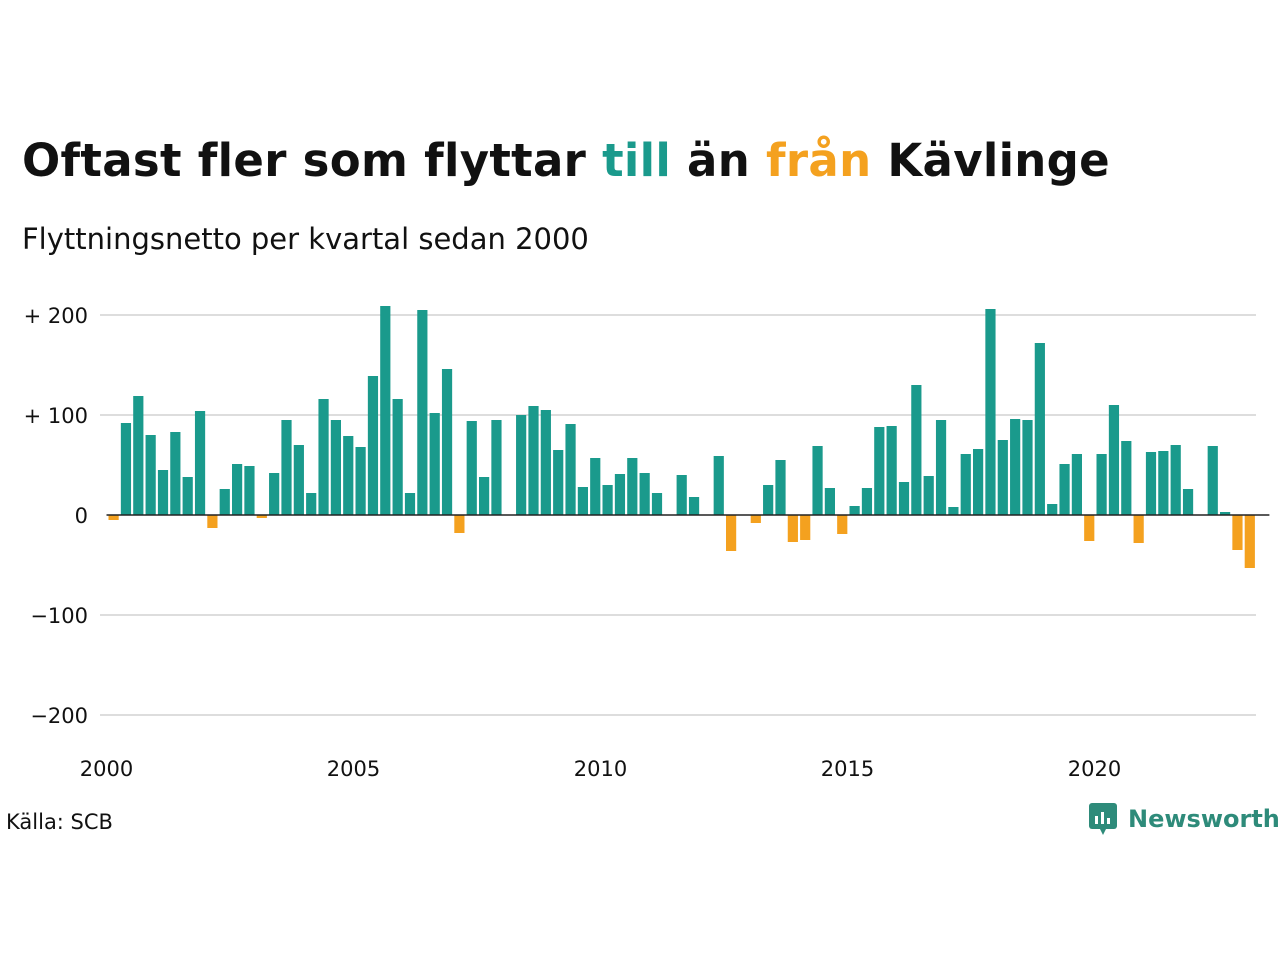  Describe the element at coordinates (990, 160) in the screenshot. I see `title-part3: Kävlinge` at that location.